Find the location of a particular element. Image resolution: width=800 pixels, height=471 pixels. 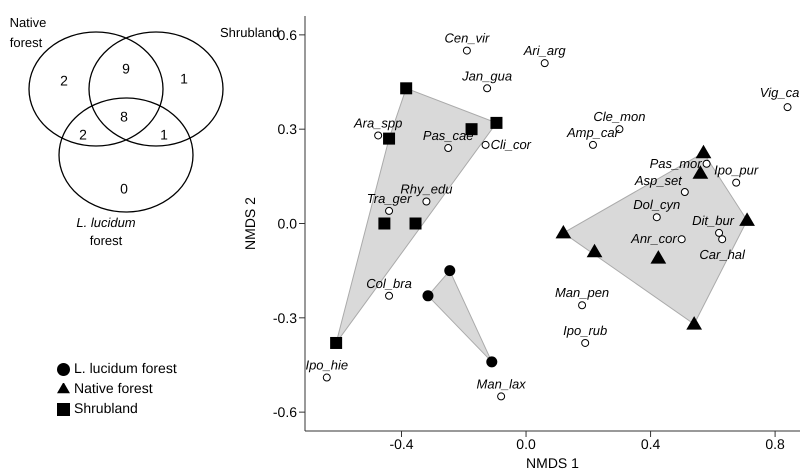

annotation: Amp_car is located at coordinates (593, 132).